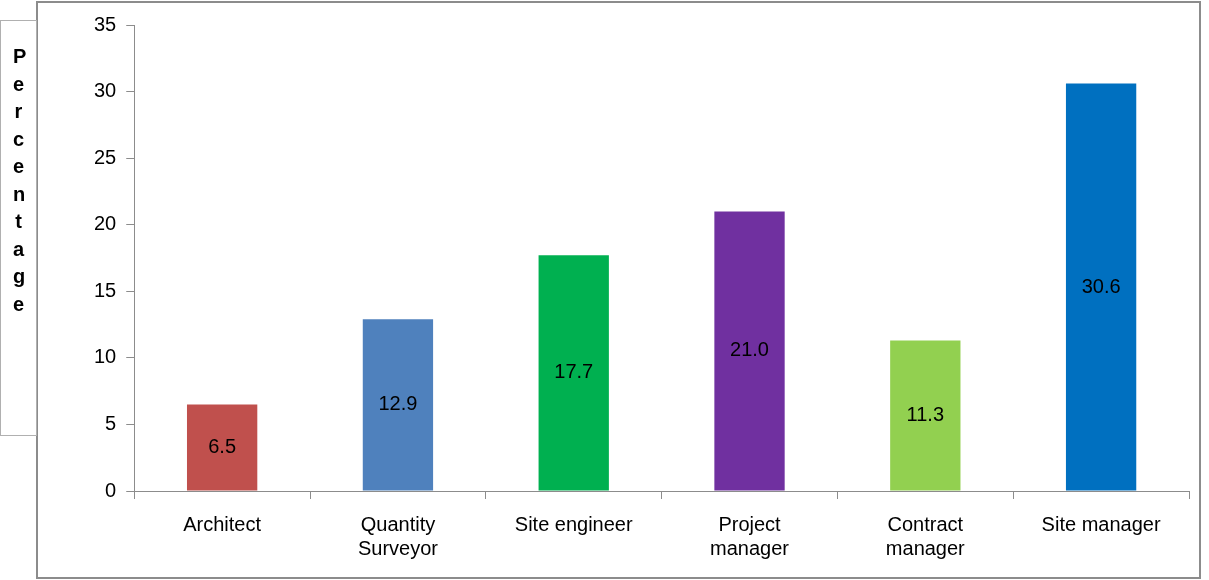 The width and height of the screenshot is (1209, 580). I want to click on data-label: 11.3, so click(925, 414).